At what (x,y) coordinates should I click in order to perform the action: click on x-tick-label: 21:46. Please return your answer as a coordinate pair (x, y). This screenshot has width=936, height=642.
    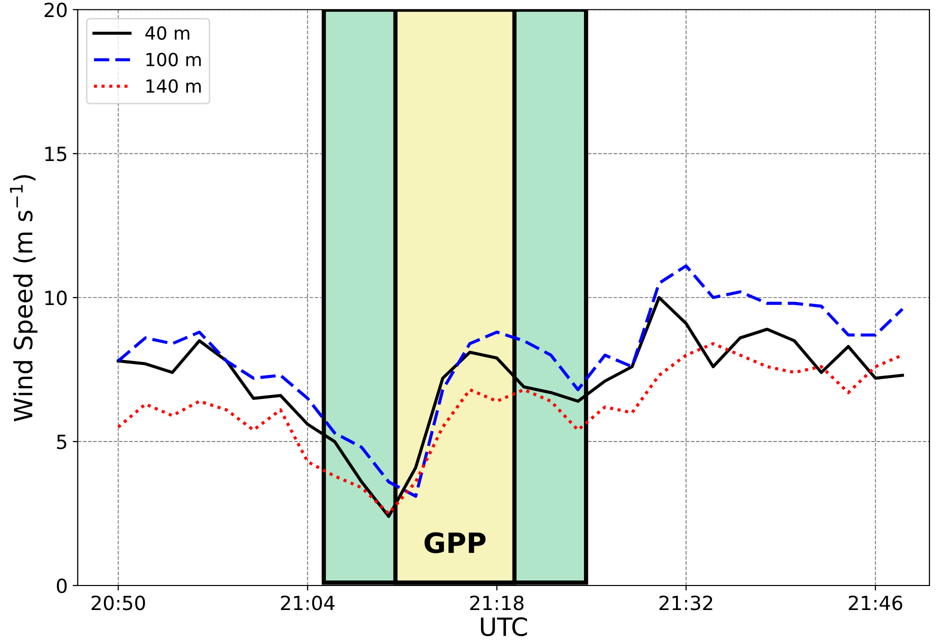
    Looking at the image, I should click on (875, 603).